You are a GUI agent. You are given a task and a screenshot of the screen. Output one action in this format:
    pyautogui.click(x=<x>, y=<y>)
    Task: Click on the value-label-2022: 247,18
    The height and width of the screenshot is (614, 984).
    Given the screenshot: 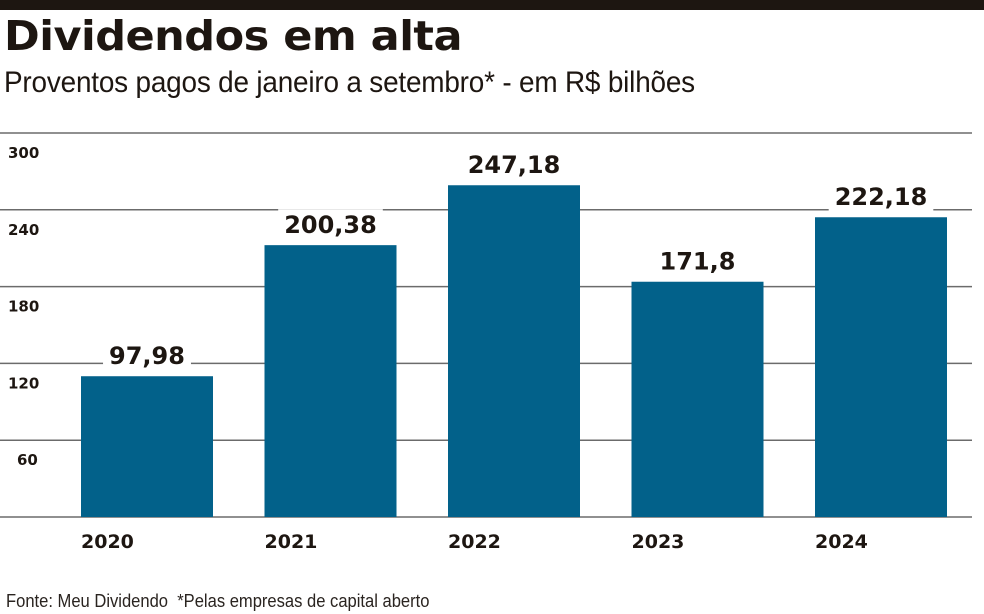 What is the action you would take?
    pyautogui.click(x=514, y=165)
    